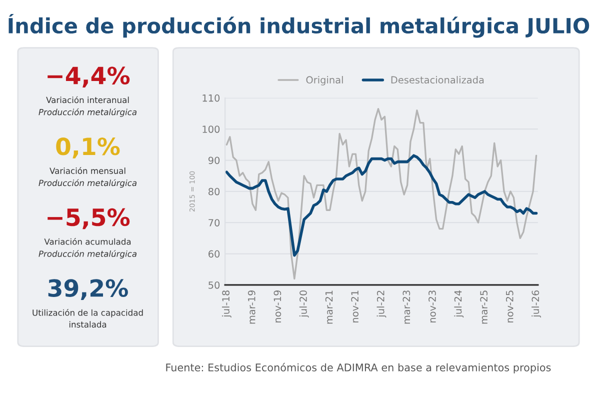  I want to click on text: −4,4%, so click(89, 77).